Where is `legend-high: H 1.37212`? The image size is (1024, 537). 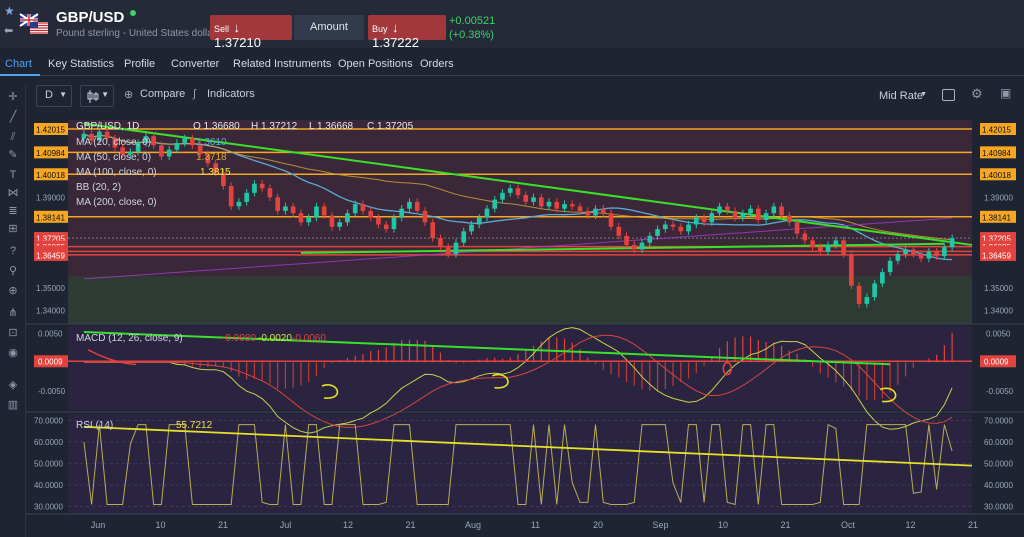
legend-high: H 1.37212 is located at coordinates (274, 126).